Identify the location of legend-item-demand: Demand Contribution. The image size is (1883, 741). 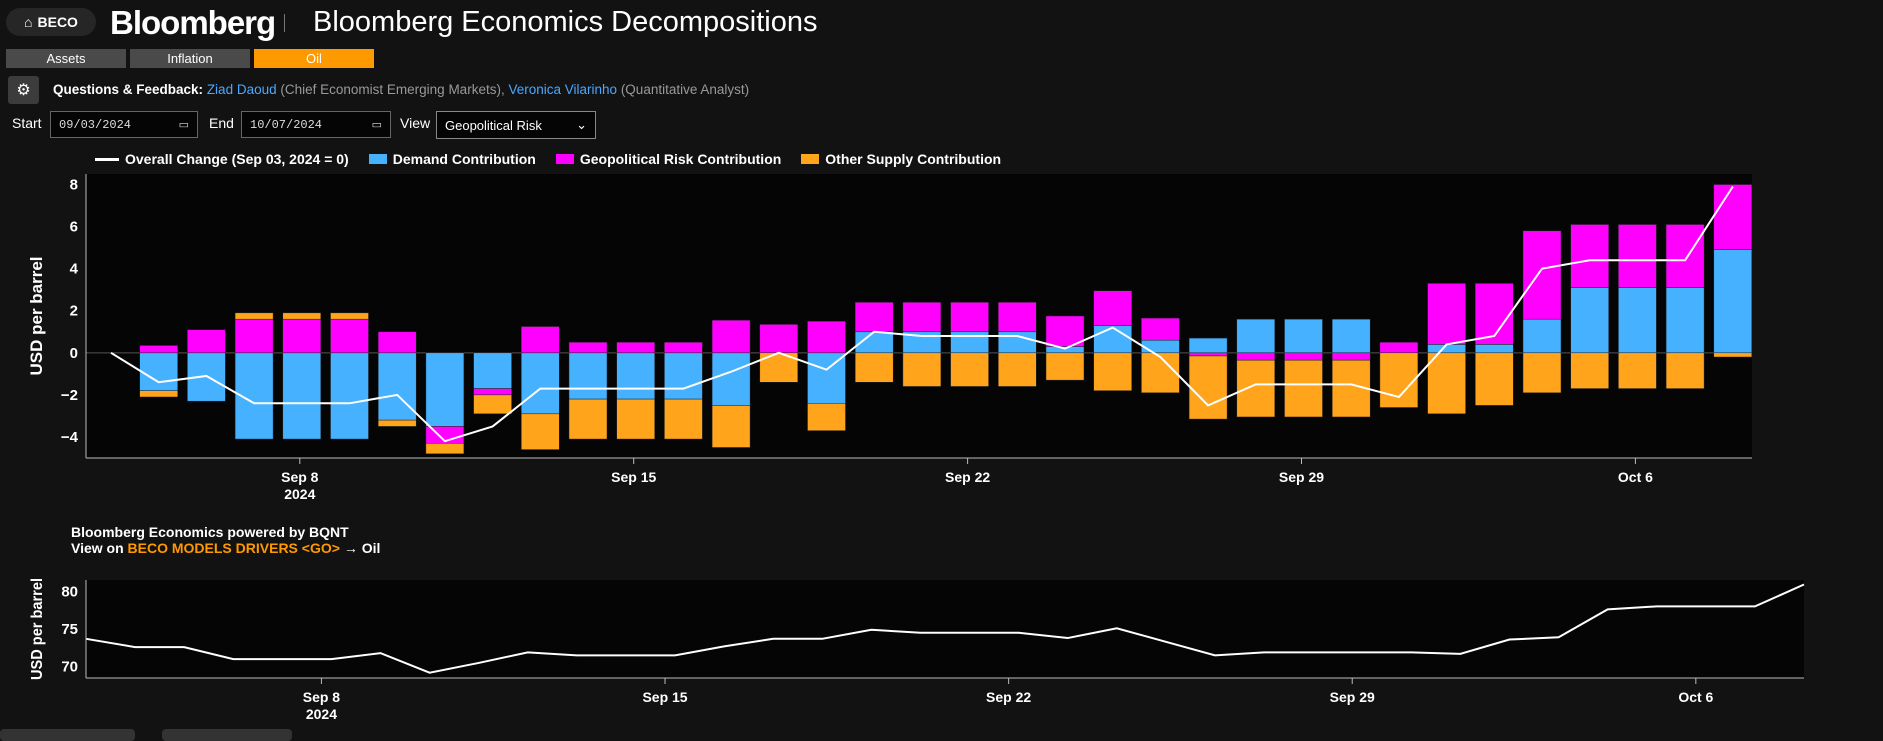
(452, 159).